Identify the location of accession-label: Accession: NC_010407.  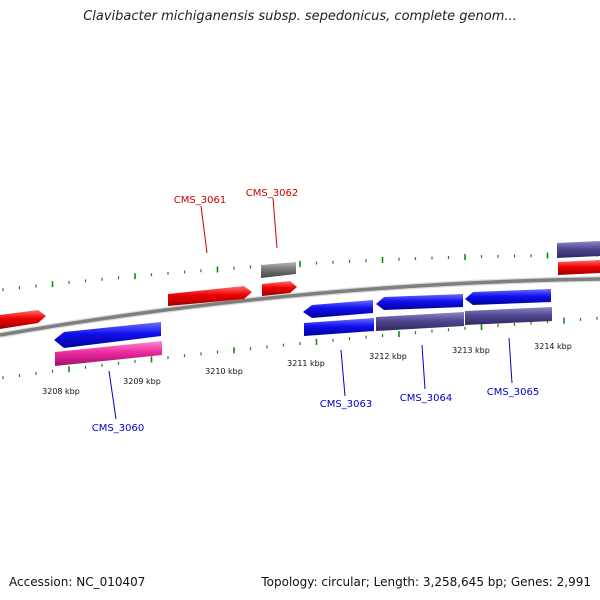
(77, 582).